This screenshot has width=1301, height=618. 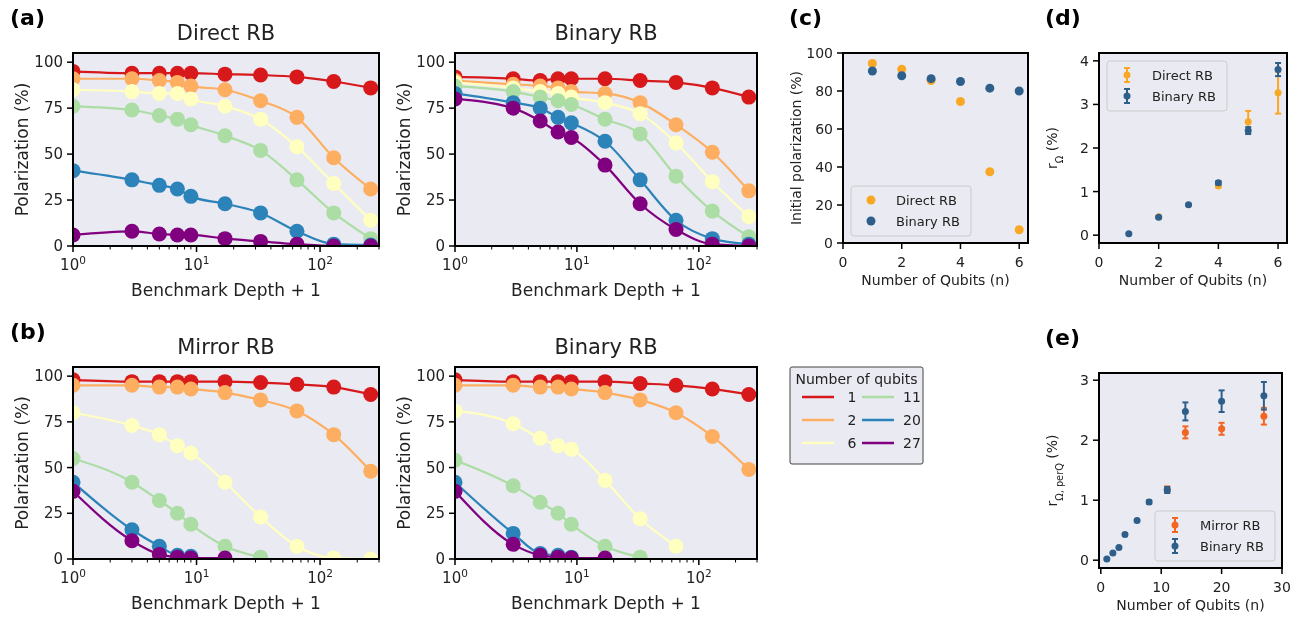 What do you see at coordinates (1221, 587) in the screenshot?
I see `x-tick-label: 20` at bounding box center [1221, 587].